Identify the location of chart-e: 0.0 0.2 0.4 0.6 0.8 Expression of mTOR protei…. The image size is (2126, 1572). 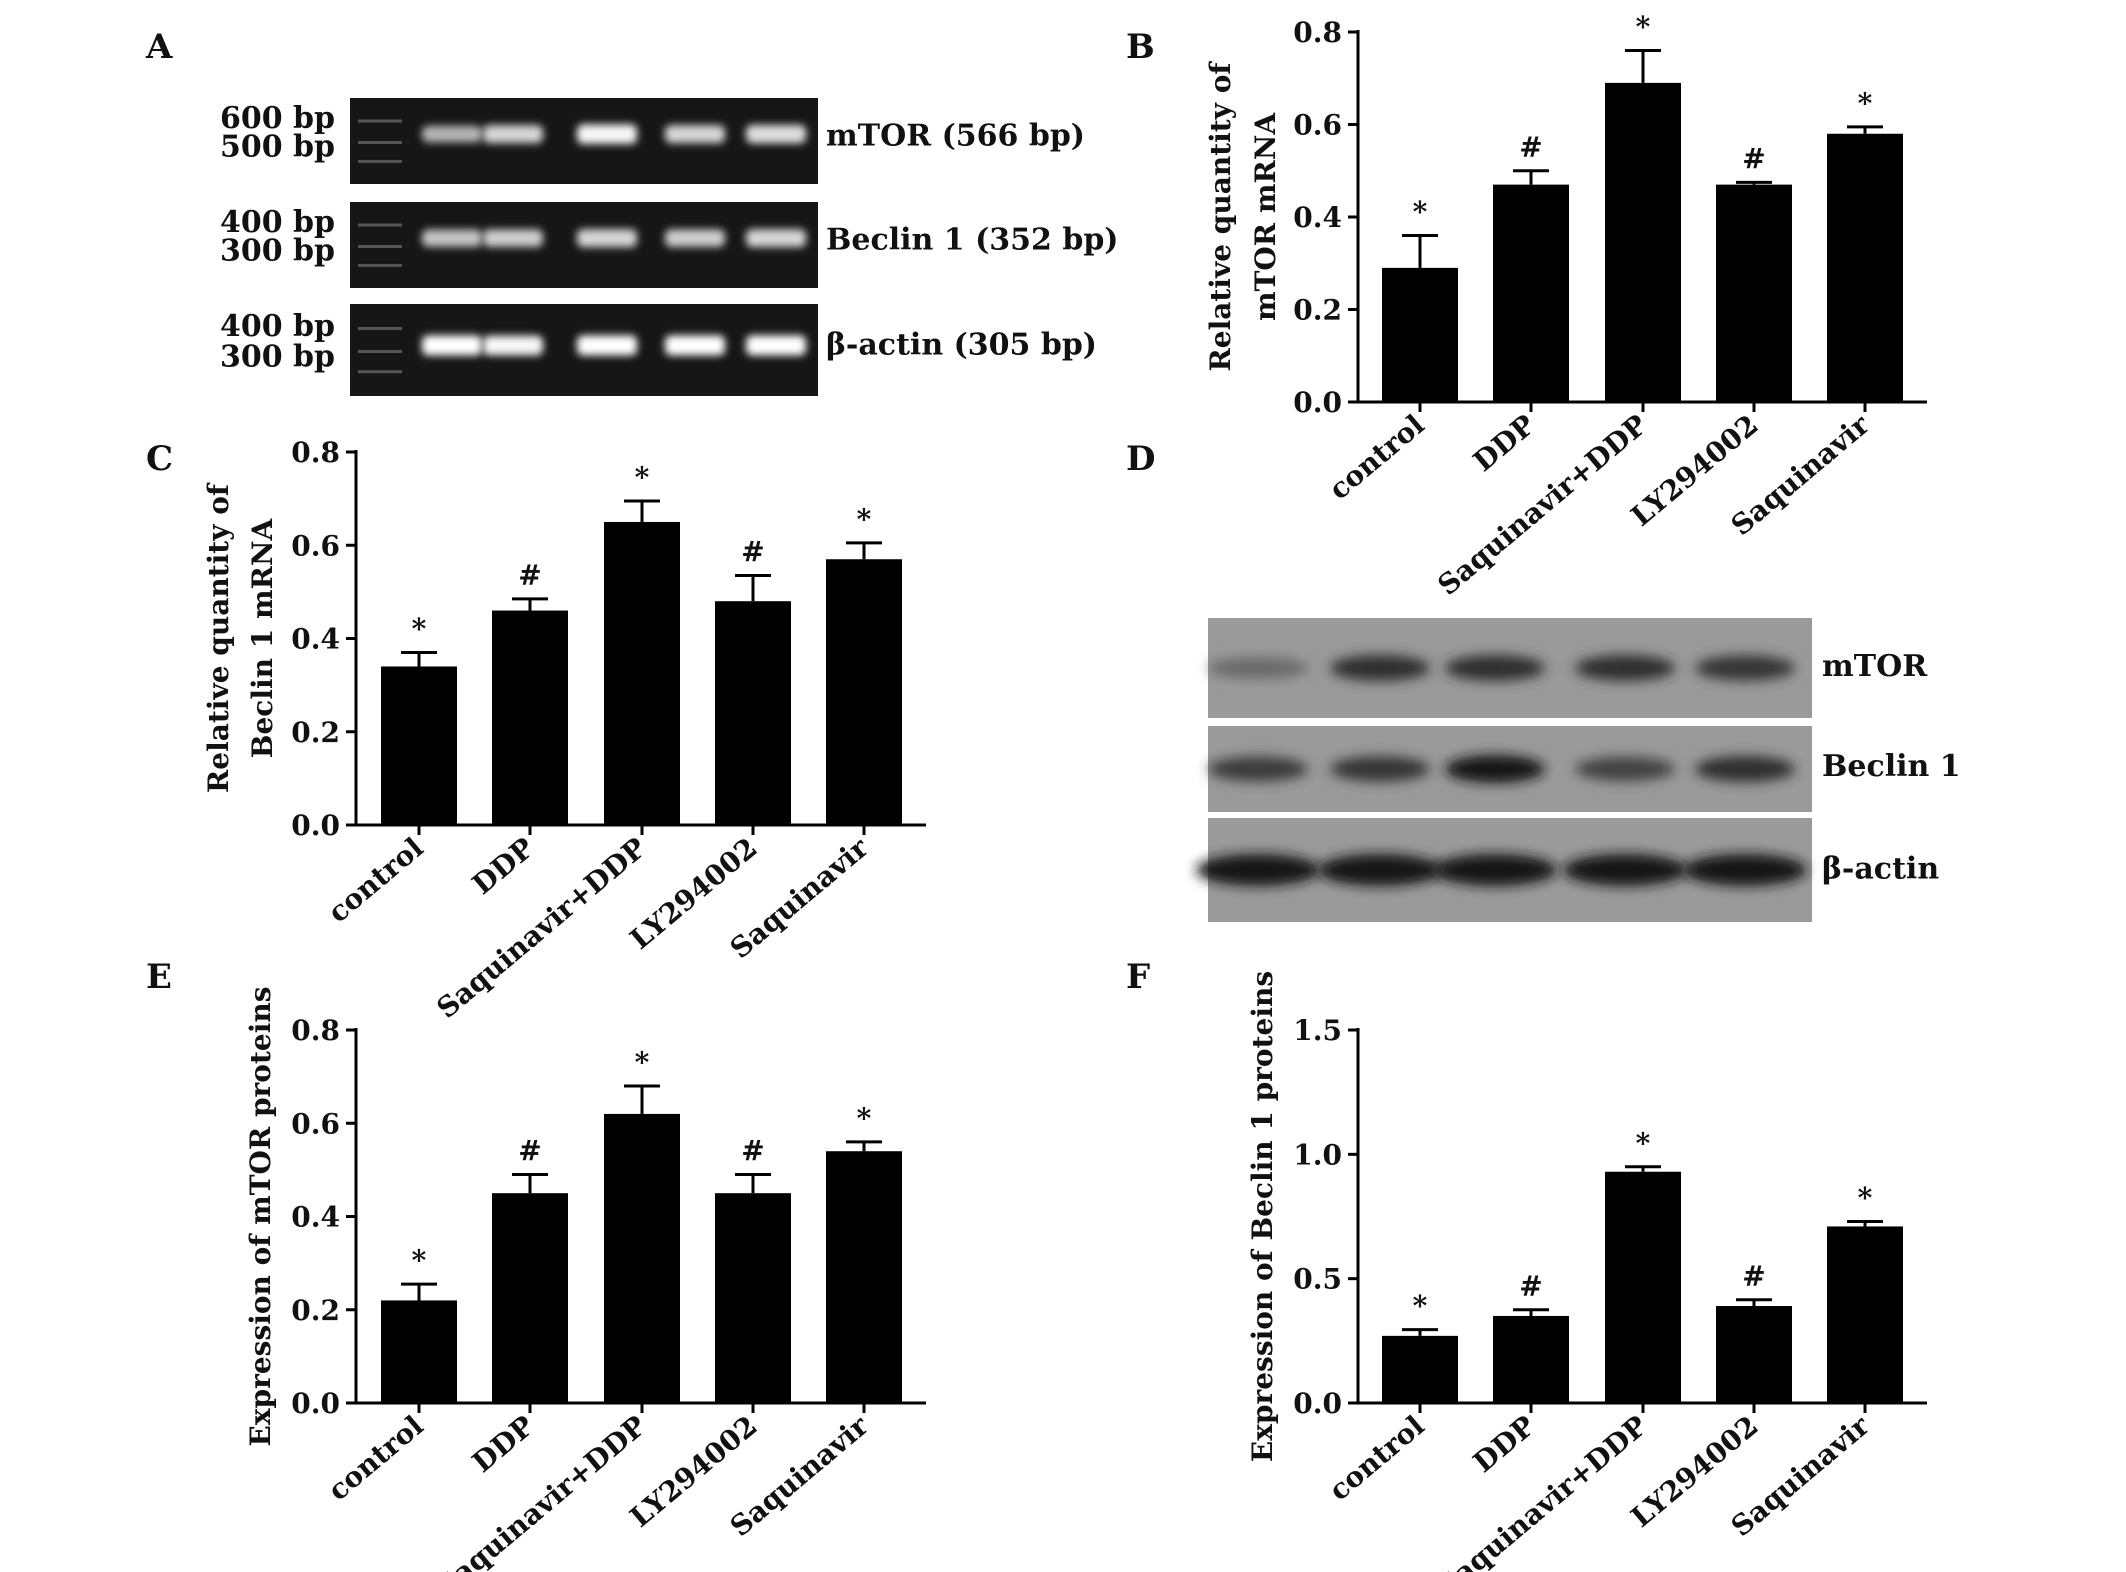
(585, 1279).